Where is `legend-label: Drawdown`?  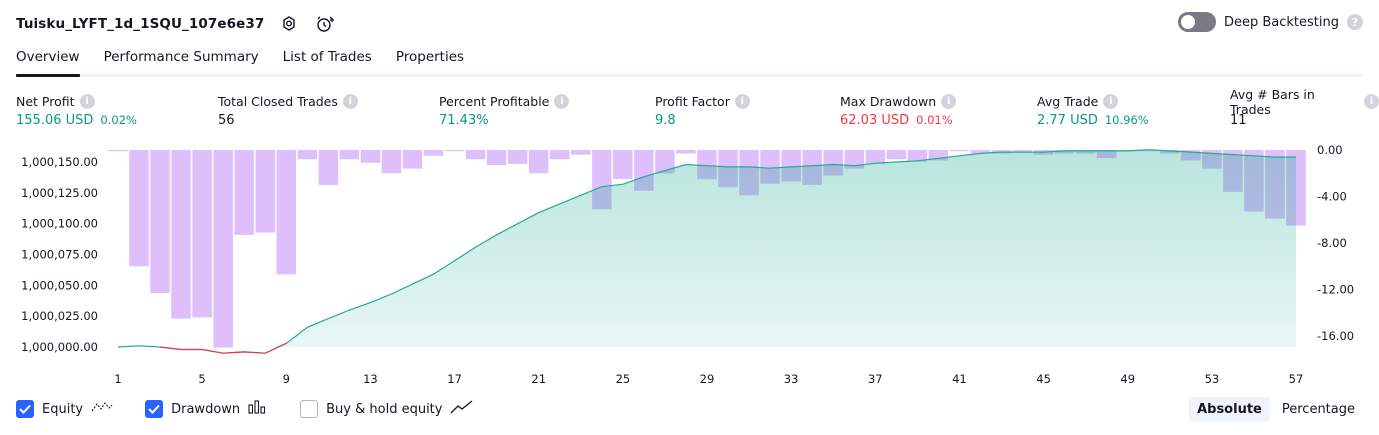
legend-label: Drawdown is located at coordinates (206, 409).